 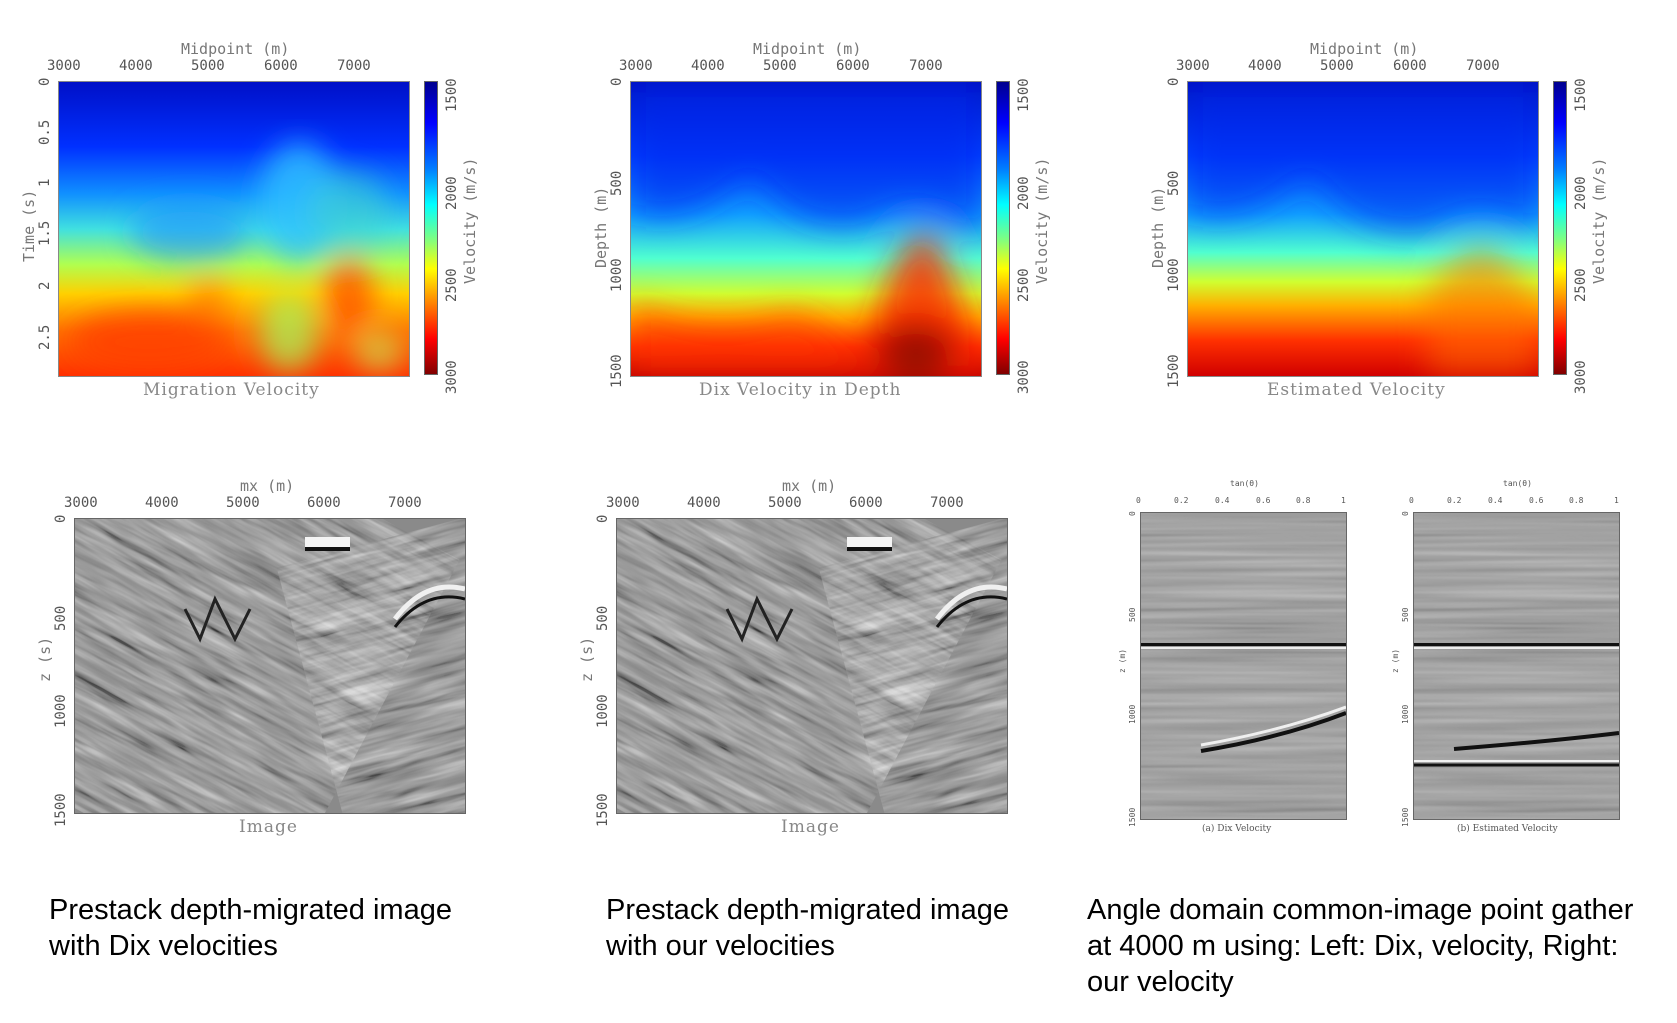 What do you see at coordinates (1360, 910) in the screenshot?
I see `caption-line: Angle domain common-image point gather` at bounding box center [1360, 910].